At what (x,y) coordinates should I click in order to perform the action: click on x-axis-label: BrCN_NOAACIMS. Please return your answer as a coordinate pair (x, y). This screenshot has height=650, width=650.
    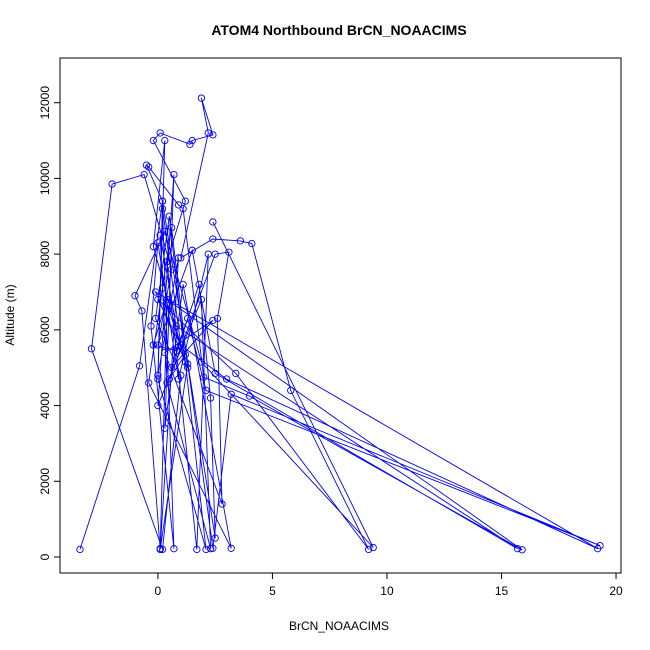
    Looking at the image, I should click on (339, 626).